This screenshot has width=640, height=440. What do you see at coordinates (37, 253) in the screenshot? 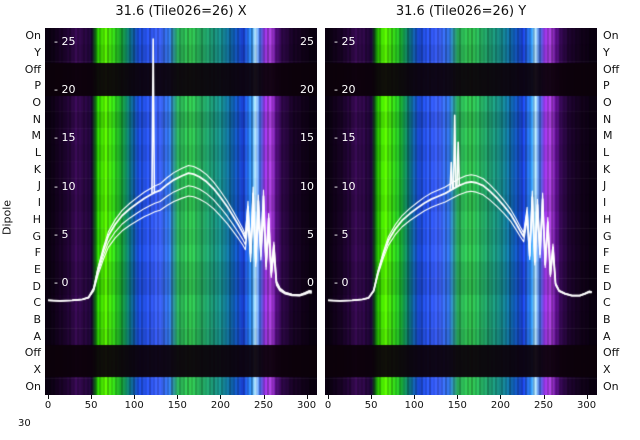
I see `dipole-label-left: F` at bounding box center [37, 253].